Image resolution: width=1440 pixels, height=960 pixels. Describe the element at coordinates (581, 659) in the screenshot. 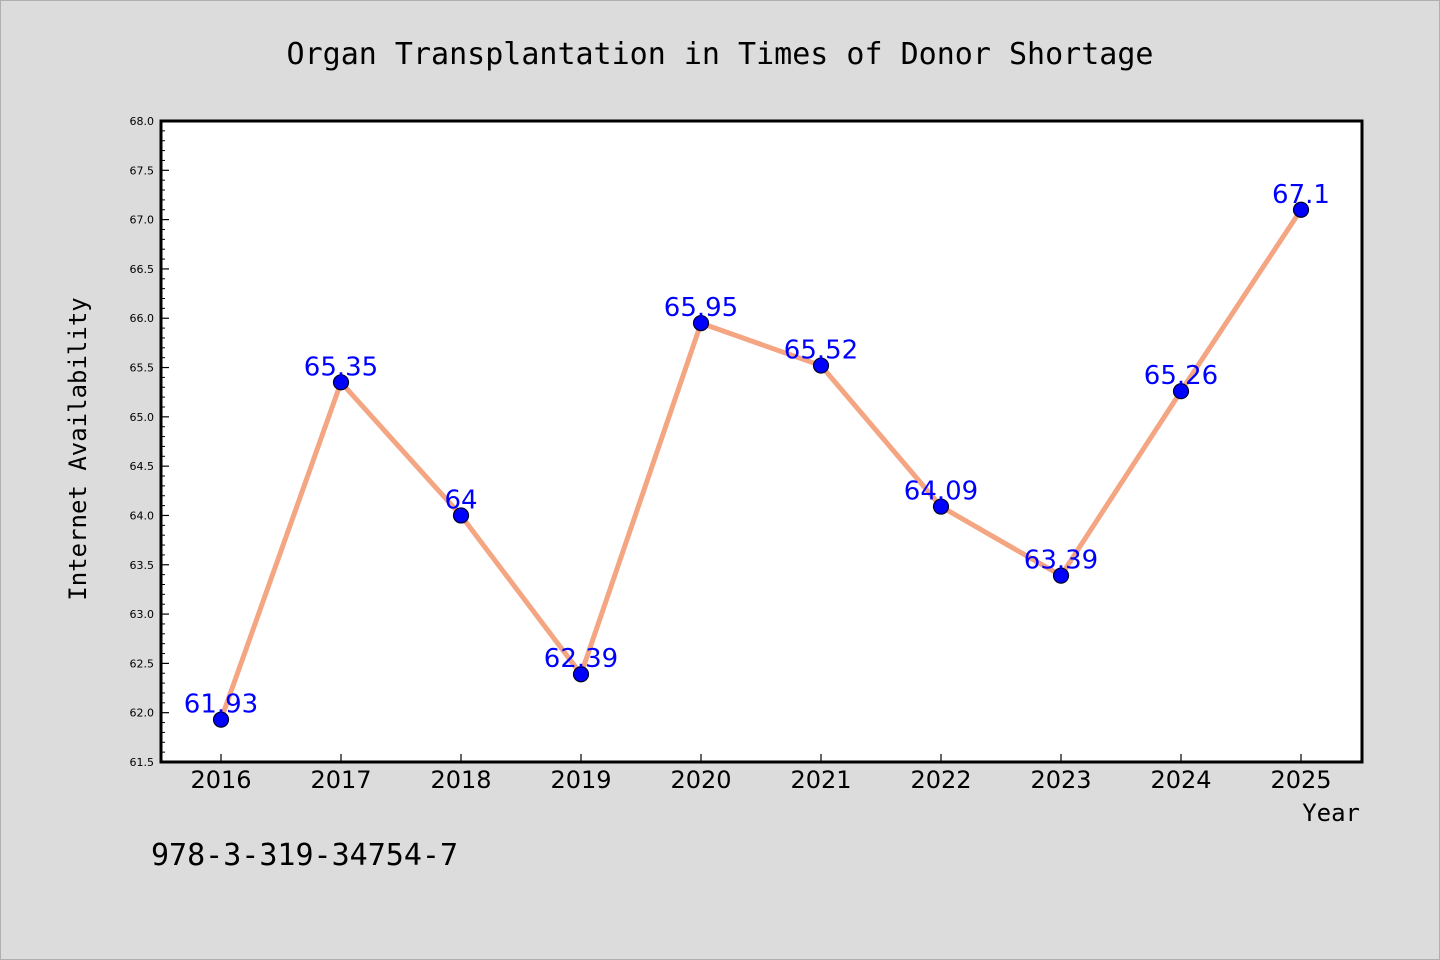

I see `data-label: 62.39` at that location.